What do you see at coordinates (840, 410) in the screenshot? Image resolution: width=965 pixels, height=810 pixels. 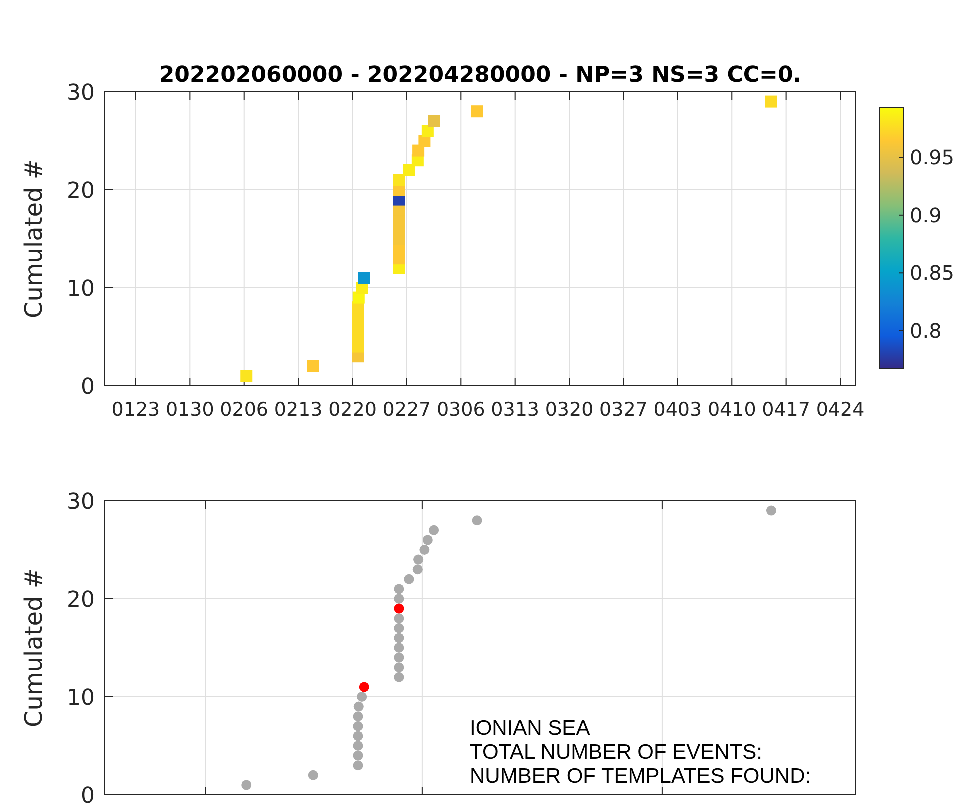 I see `x-tick-label: 0424` at bounding box center [840, 410].